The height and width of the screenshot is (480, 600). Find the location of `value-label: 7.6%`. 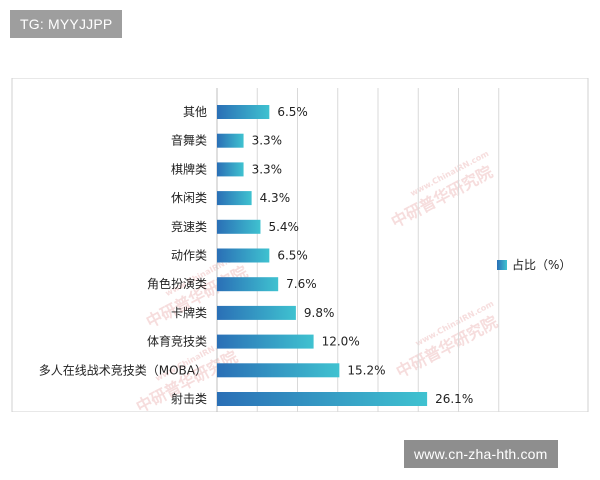

value-label: 7.6% is located at coordinates (301, 284).